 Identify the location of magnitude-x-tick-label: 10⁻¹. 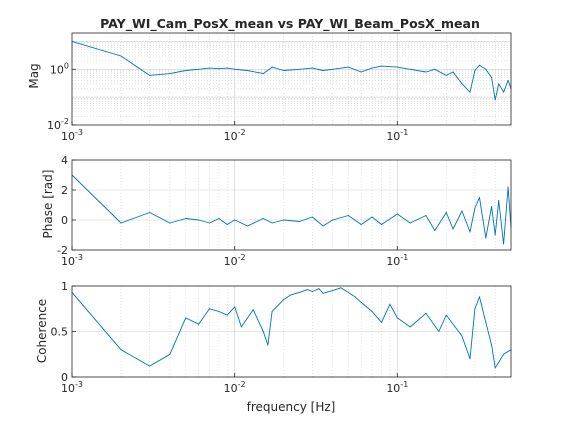
(397, 135).